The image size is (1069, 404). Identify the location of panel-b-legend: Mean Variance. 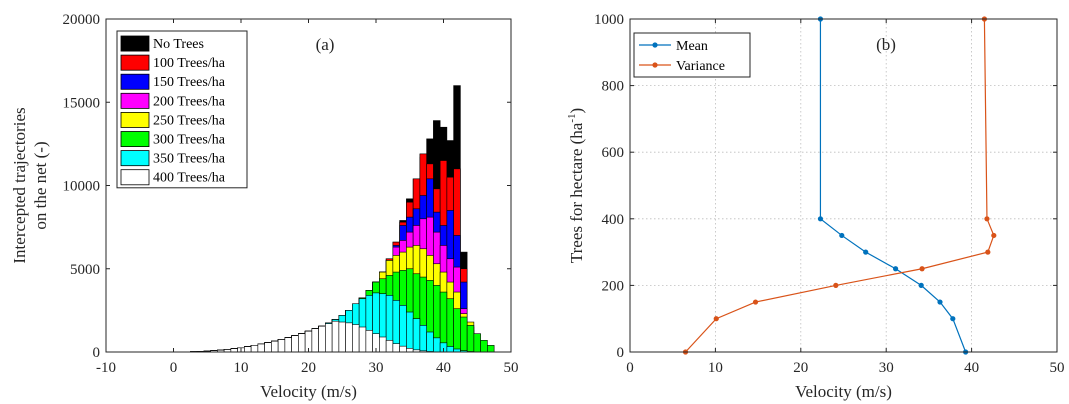
(692, 55).